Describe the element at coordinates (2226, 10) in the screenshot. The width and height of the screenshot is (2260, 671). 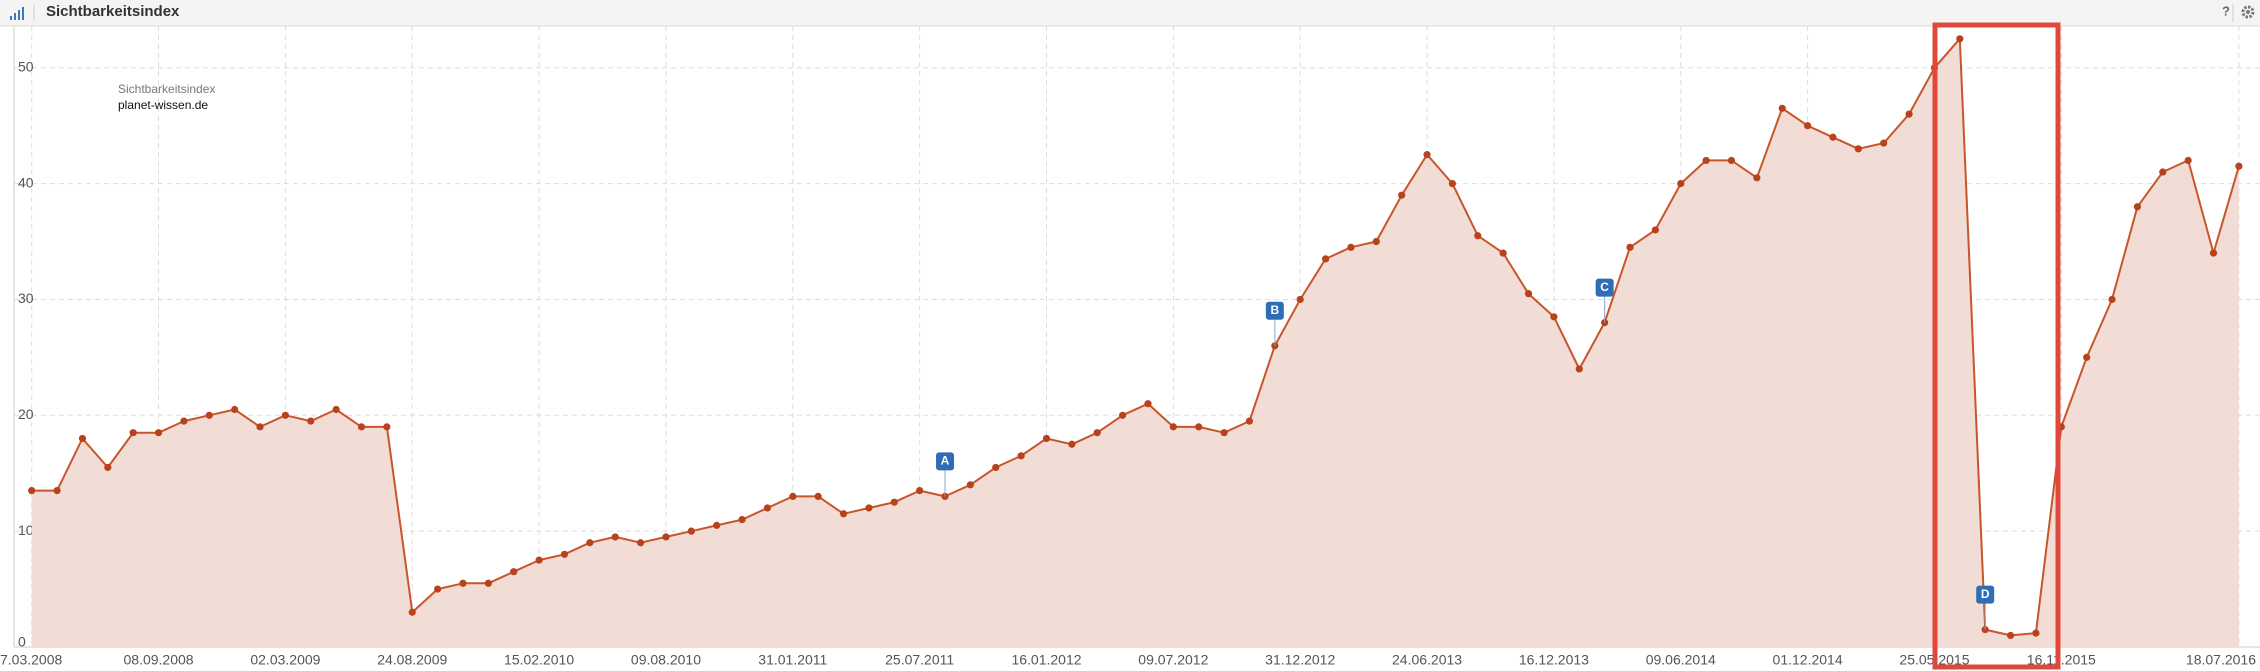
I see `help-button: ?` at that location.